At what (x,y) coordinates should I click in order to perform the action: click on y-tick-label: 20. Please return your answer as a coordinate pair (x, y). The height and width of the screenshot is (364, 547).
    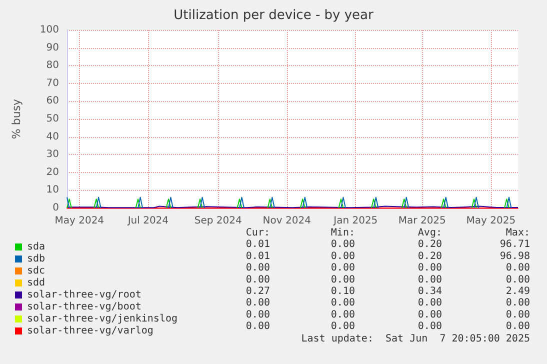
    Looking at the image, I should click on (52, 172).